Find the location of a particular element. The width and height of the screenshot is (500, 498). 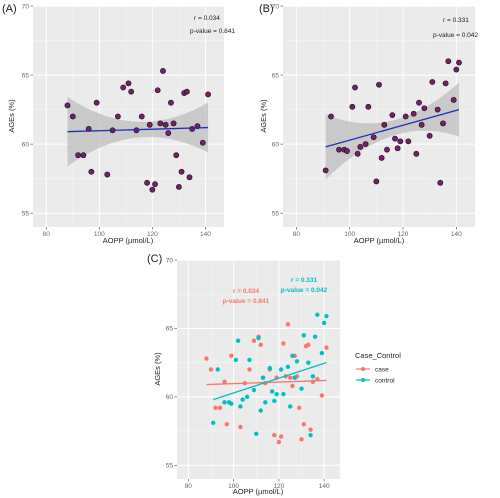

panel-a-fit-line is located at coordinates (138, 129).